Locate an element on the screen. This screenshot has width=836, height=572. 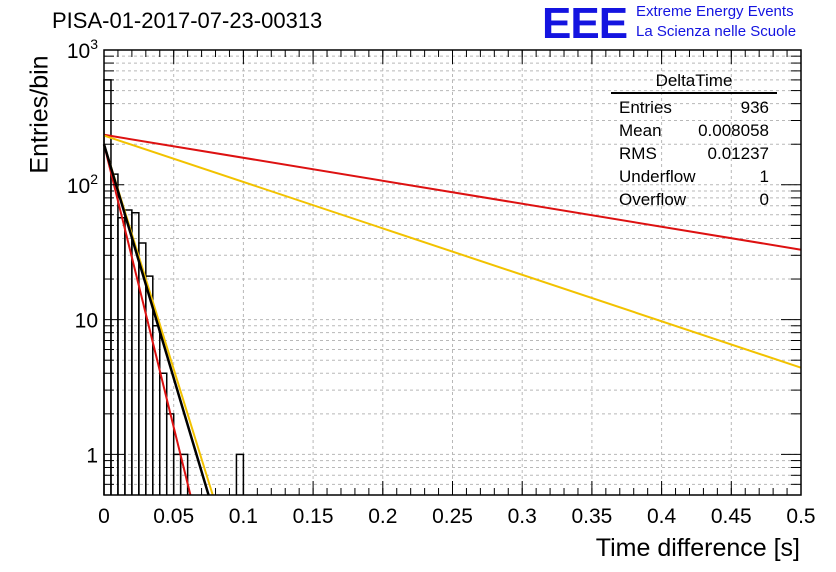
stats-label: Mean is located at coordinates (640, 130).